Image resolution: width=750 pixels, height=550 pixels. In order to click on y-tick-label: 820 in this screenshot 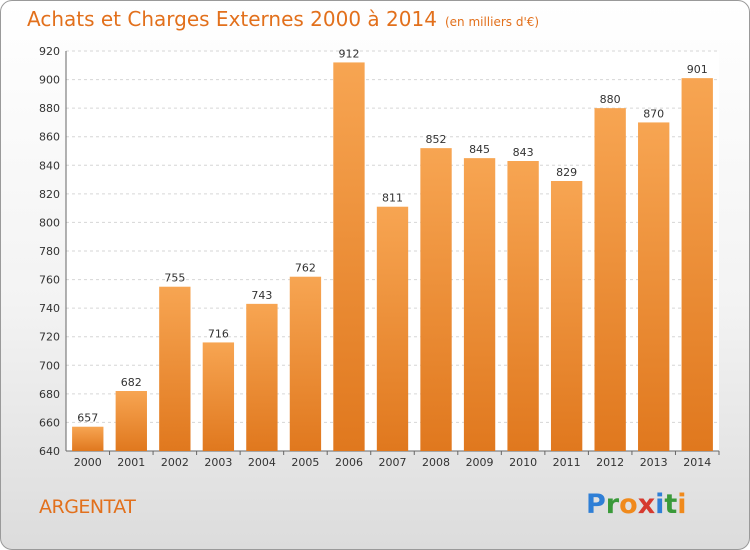, I will do `click(49, 194)`.